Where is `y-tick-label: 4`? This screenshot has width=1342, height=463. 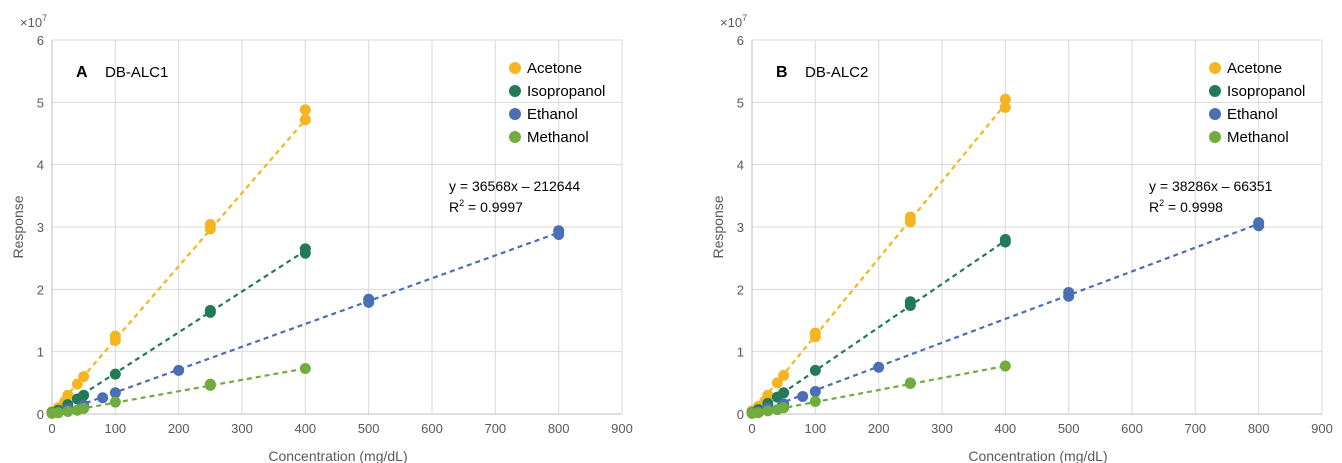 y-tick-label: 4 is located at coordinates (740, 165).